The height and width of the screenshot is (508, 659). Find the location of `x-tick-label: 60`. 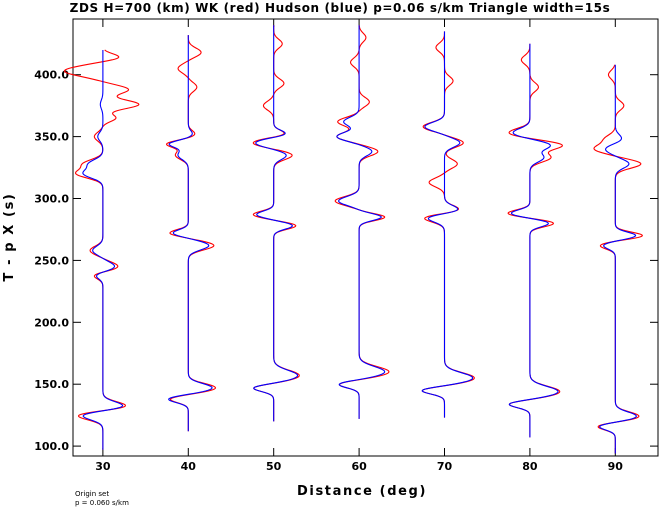

x-tick-label: 60 is located at coordinates (359, 466).